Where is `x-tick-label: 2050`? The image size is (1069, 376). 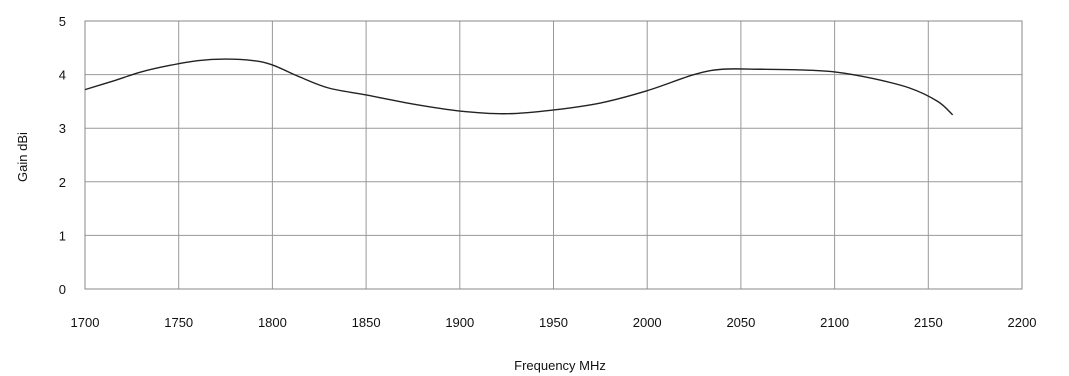
x-tick-label: 2050 is located at coordinates (740, 322).